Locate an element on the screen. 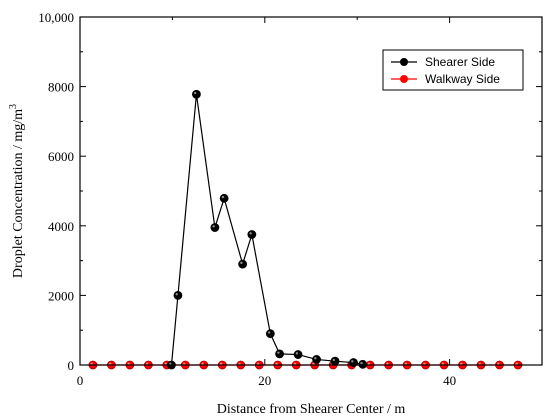 Image resolution: width=550 pixels, height=419 pixels. x-tick-label: 0 is located at coordinates (80, 380).